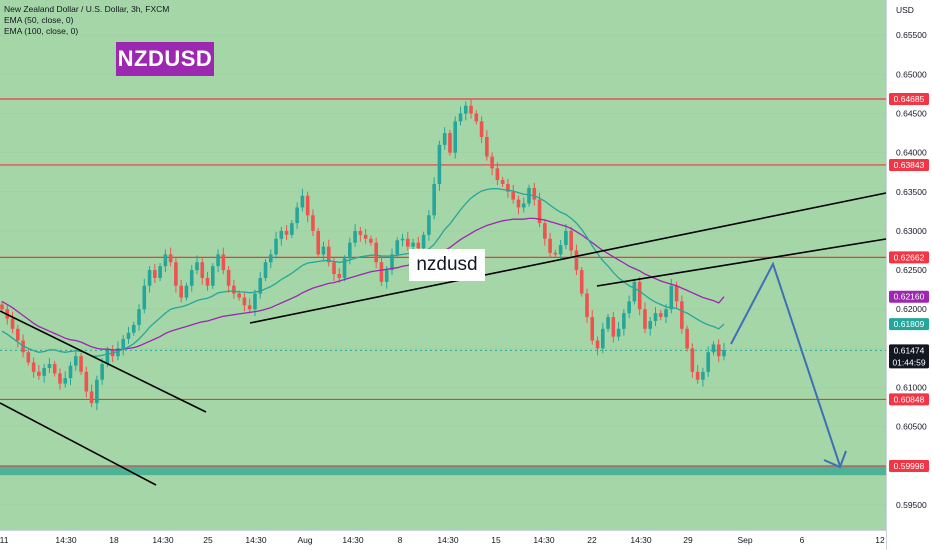  What do you see at coordinates (78, 444) in the screenshot?
I see `channel-lower-trendline` at bounding box center [78, 444].